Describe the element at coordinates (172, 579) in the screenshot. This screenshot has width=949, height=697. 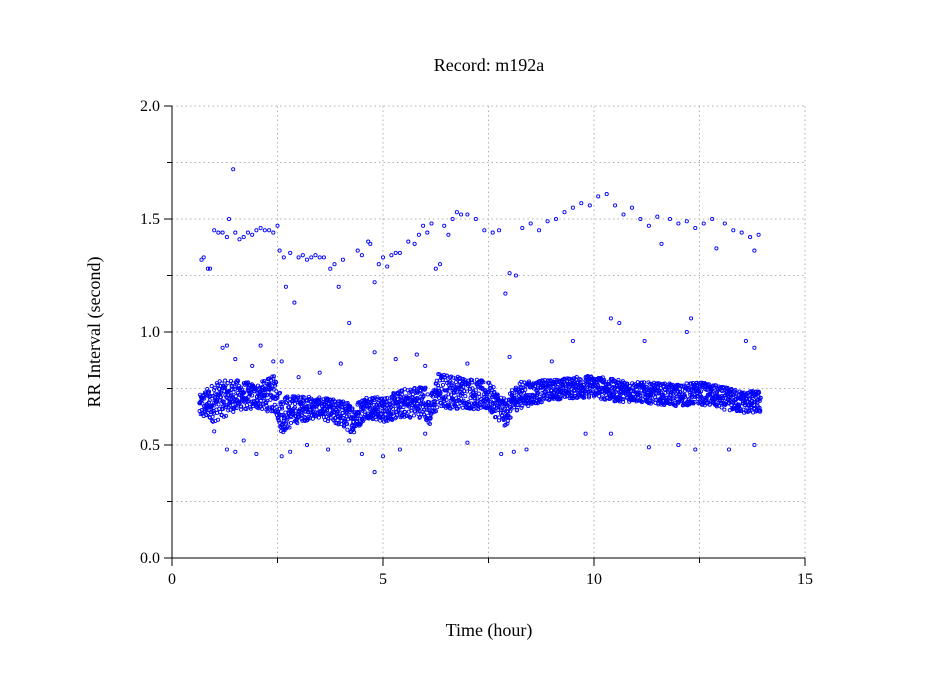
I see `x-tick-label: 0` at that location.